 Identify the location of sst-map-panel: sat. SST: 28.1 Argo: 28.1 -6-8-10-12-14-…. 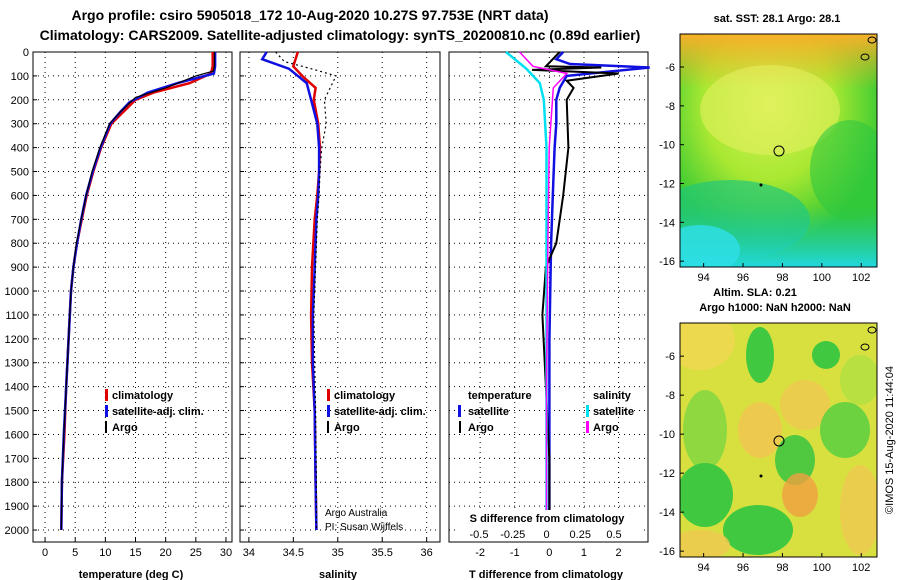
(768, 148).